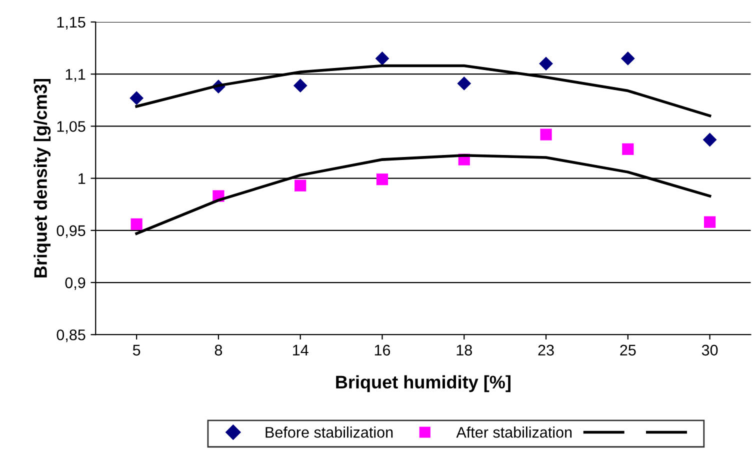  Describe the element at coordinates (423, 383) in the screenshot. I see `x-axis-title: Briquet humidity [%]` at that location.